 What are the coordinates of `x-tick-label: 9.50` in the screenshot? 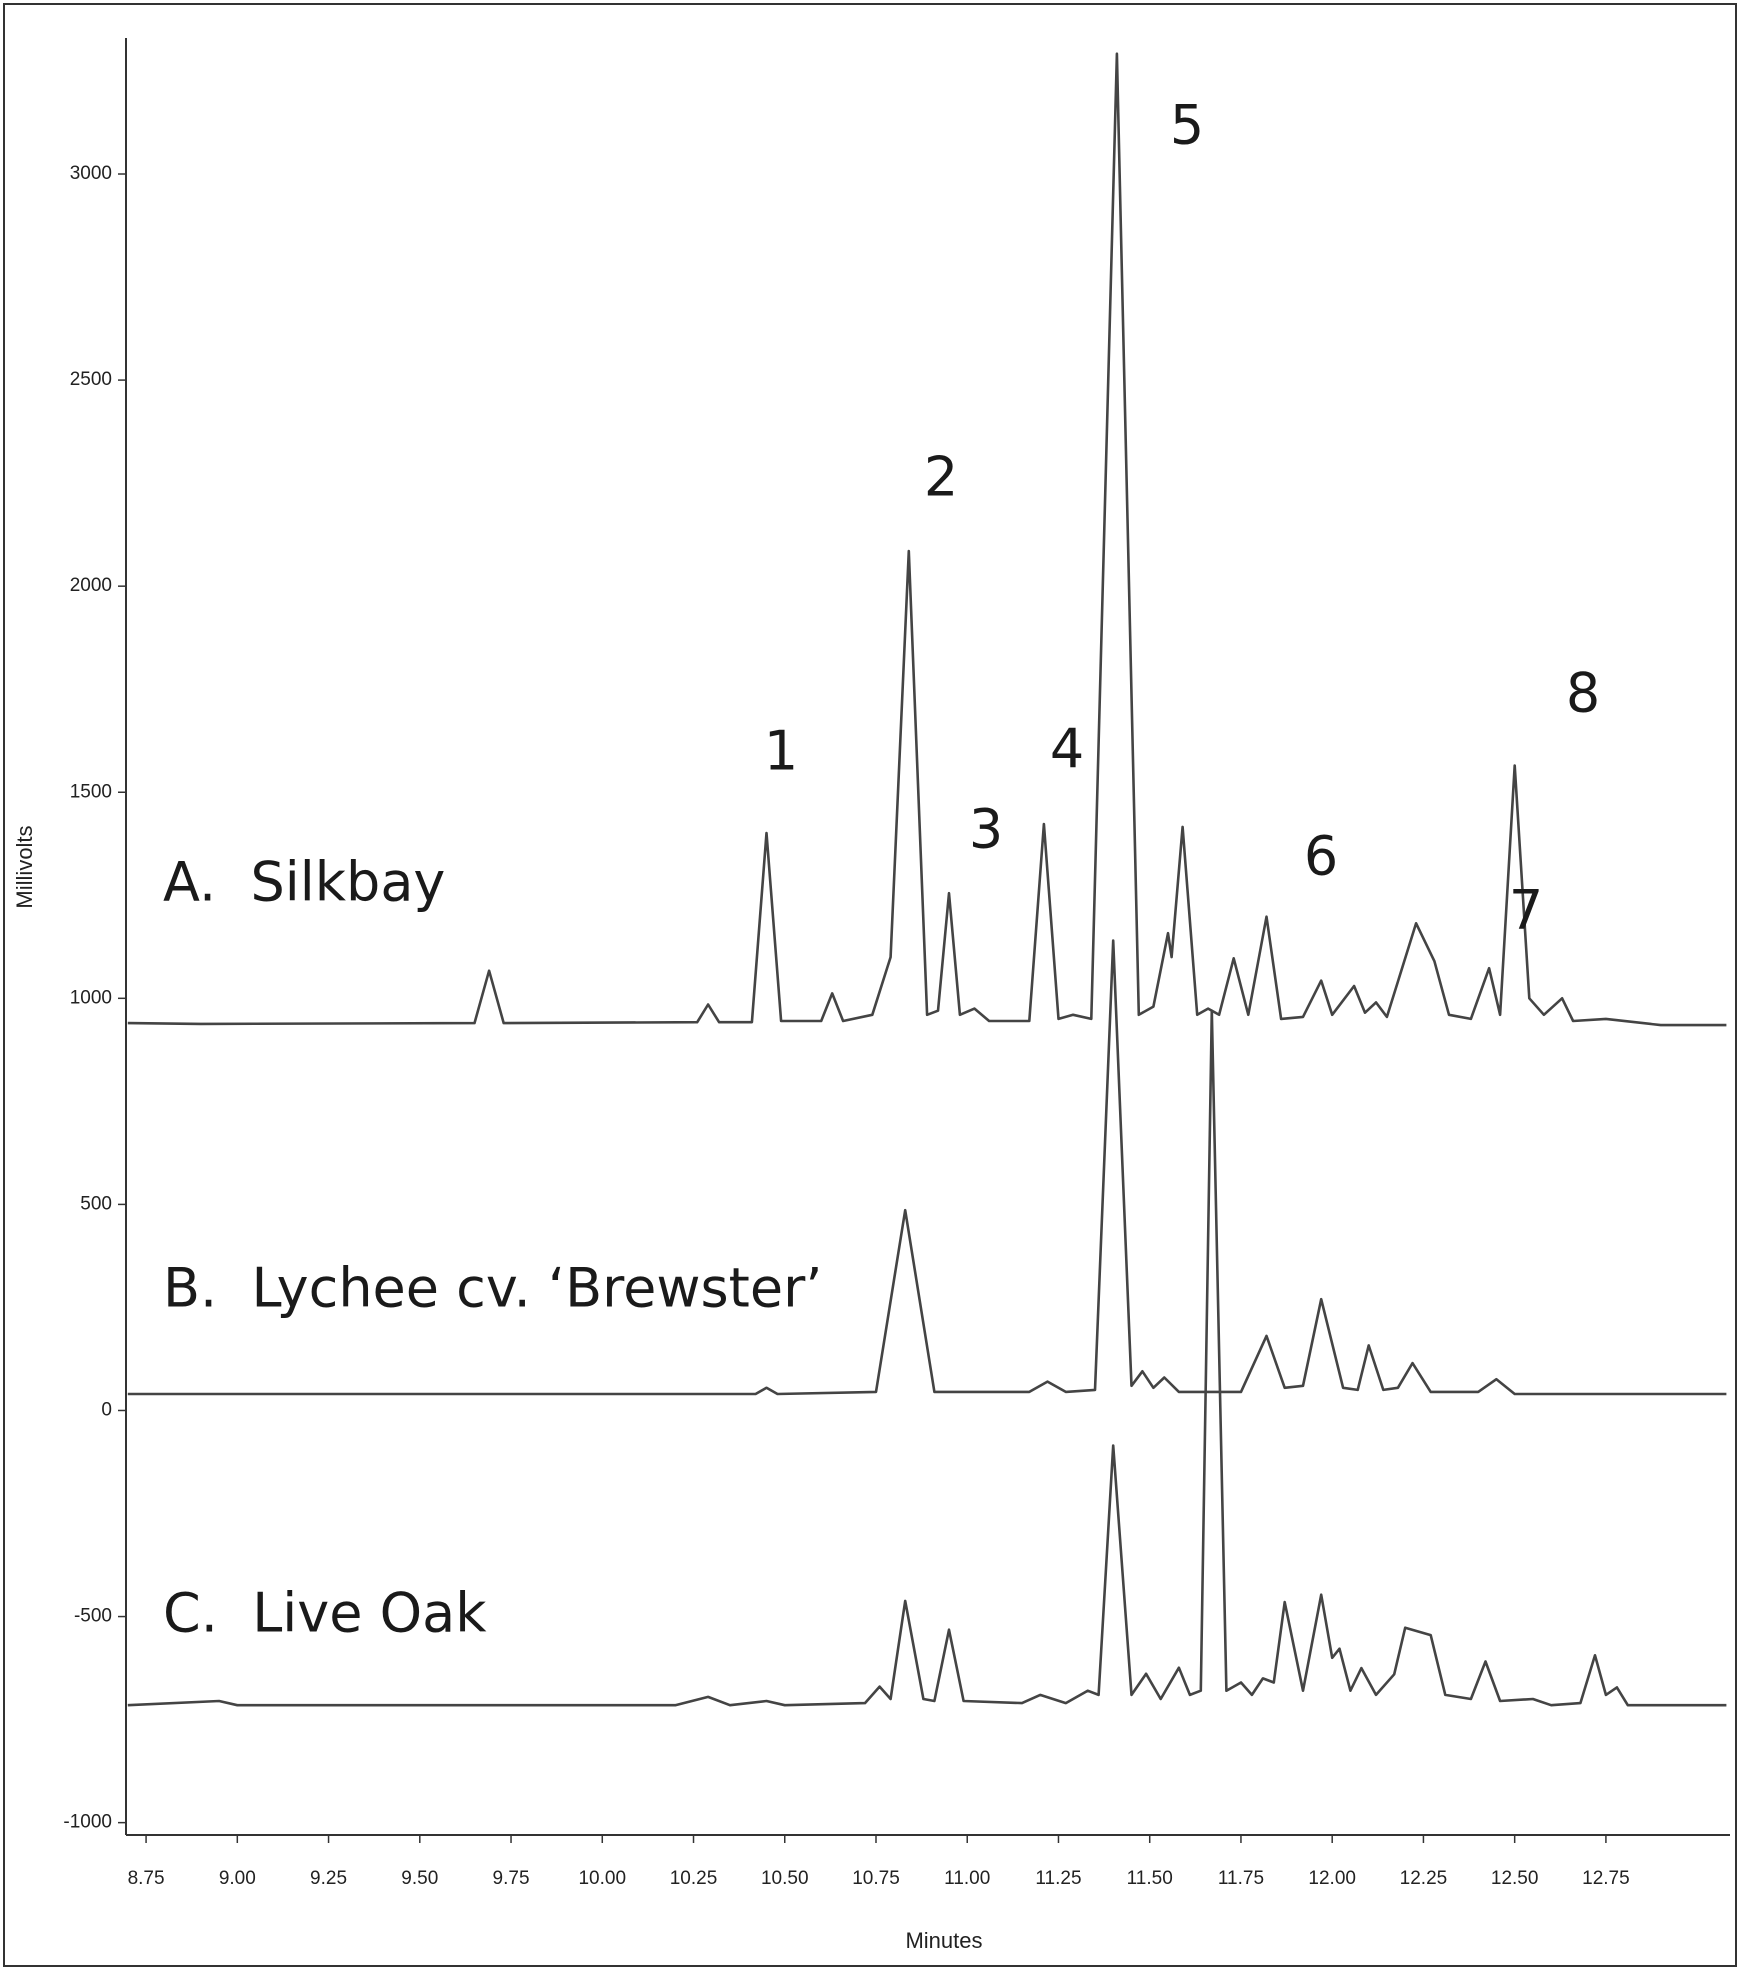 It's located at (419, 1878).